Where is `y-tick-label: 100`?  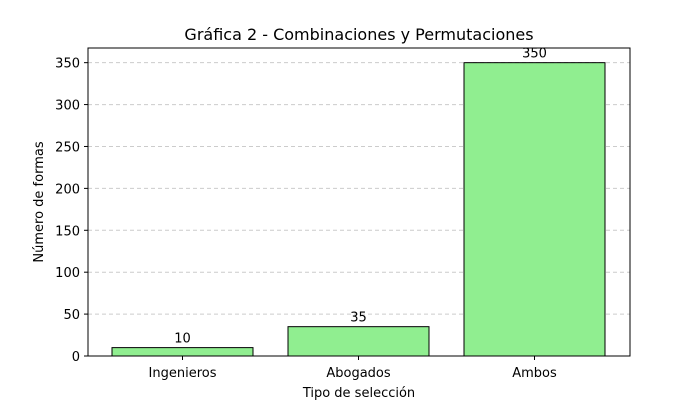
y-tick-label: 100 is located at coordinates (67, 273).